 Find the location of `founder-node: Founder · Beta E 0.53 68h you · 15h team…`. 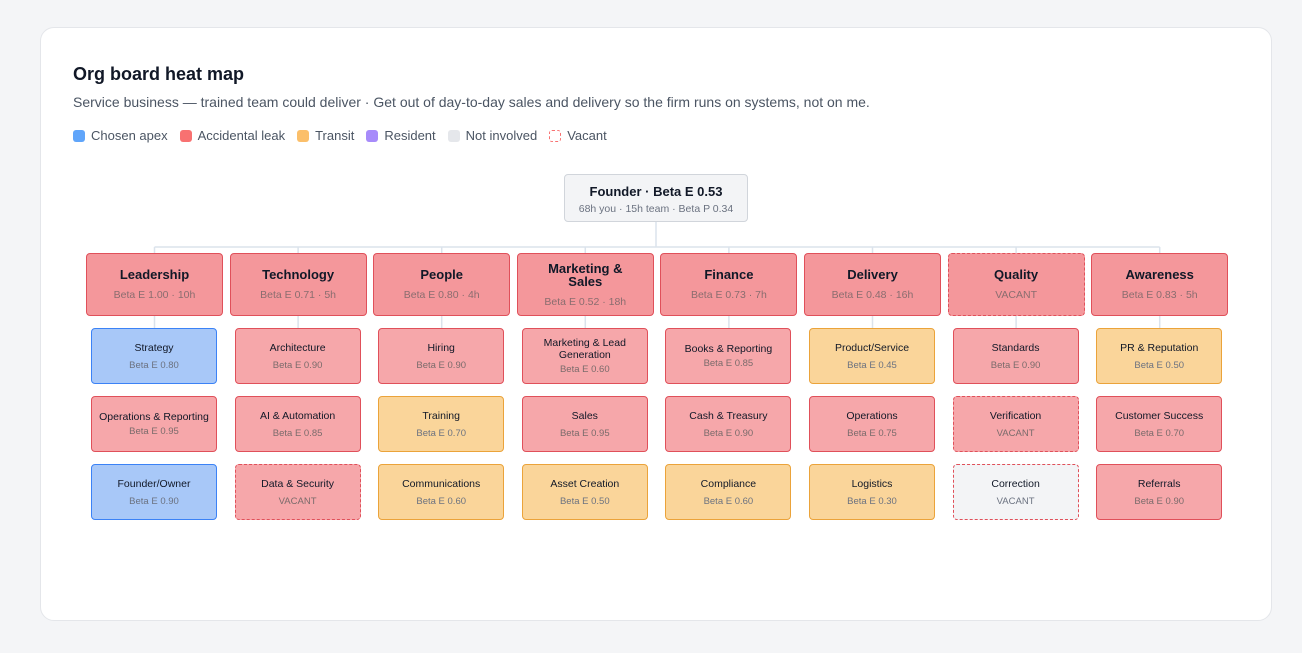

founder-node: Founder · Beta E 0.53 68h you · 15h team… is located at coordinates (656, 198).